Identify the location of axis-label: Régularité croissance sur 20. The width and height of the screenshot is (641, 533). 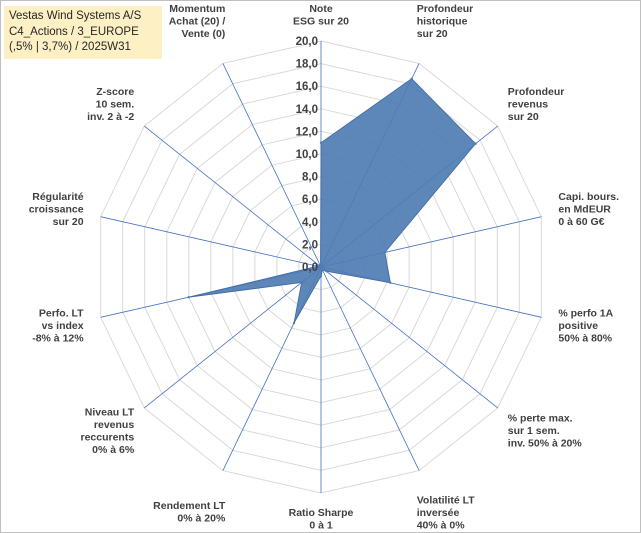
(56, 209).